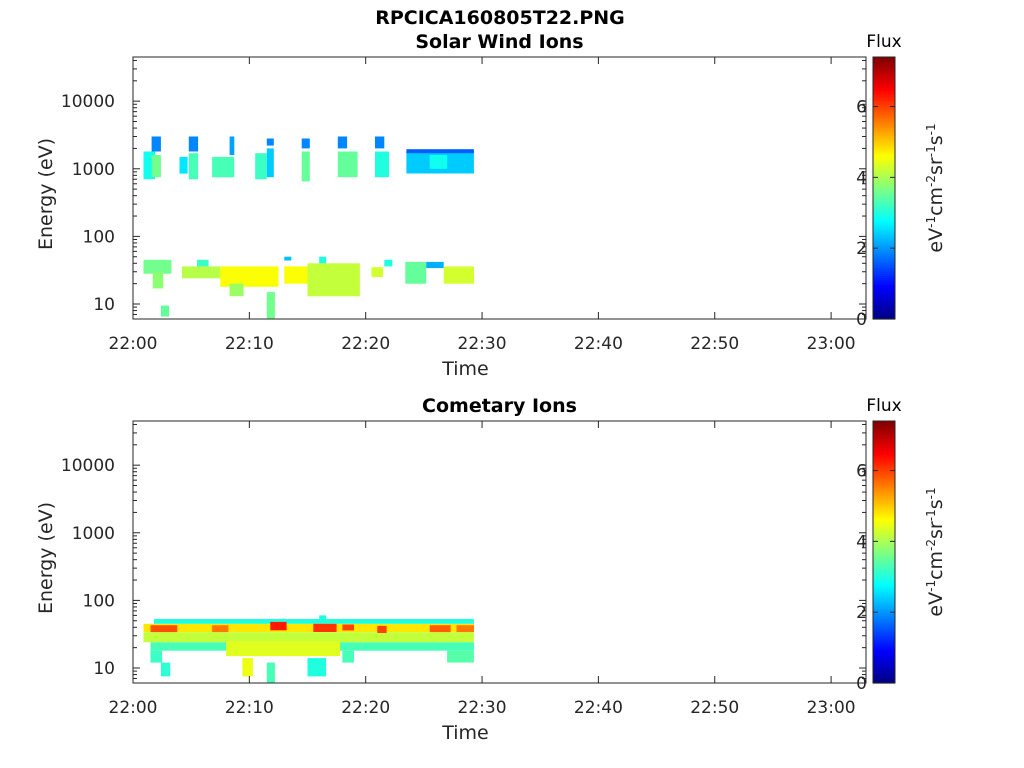  Describe the element at coordinates (465, 369) in the screenshot. I see `x-axis-label: Time` at that location.